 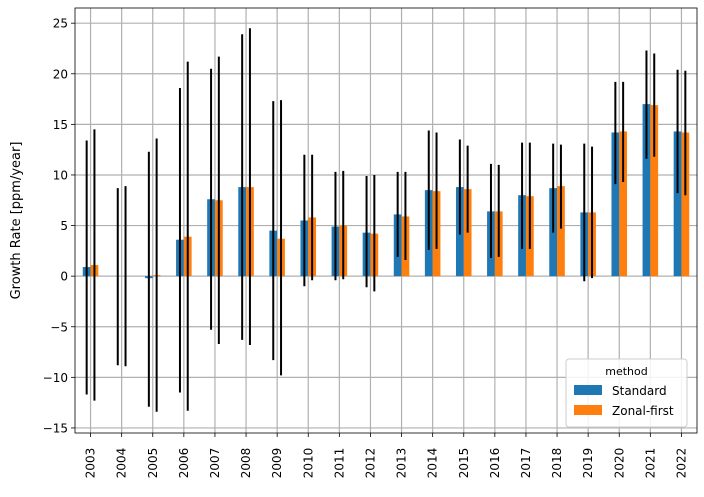 What do you see at coordinates (495, 463) in the screenshot?
I see `x-tick-label: 2016` at bounding box center [495, 463].